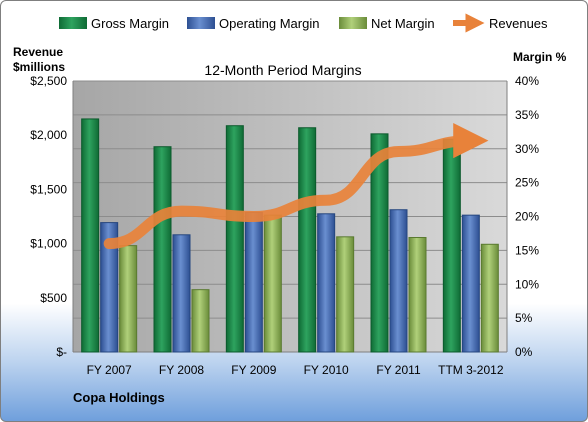  I want to click on legend-swatch-operating, so click(201, 23).